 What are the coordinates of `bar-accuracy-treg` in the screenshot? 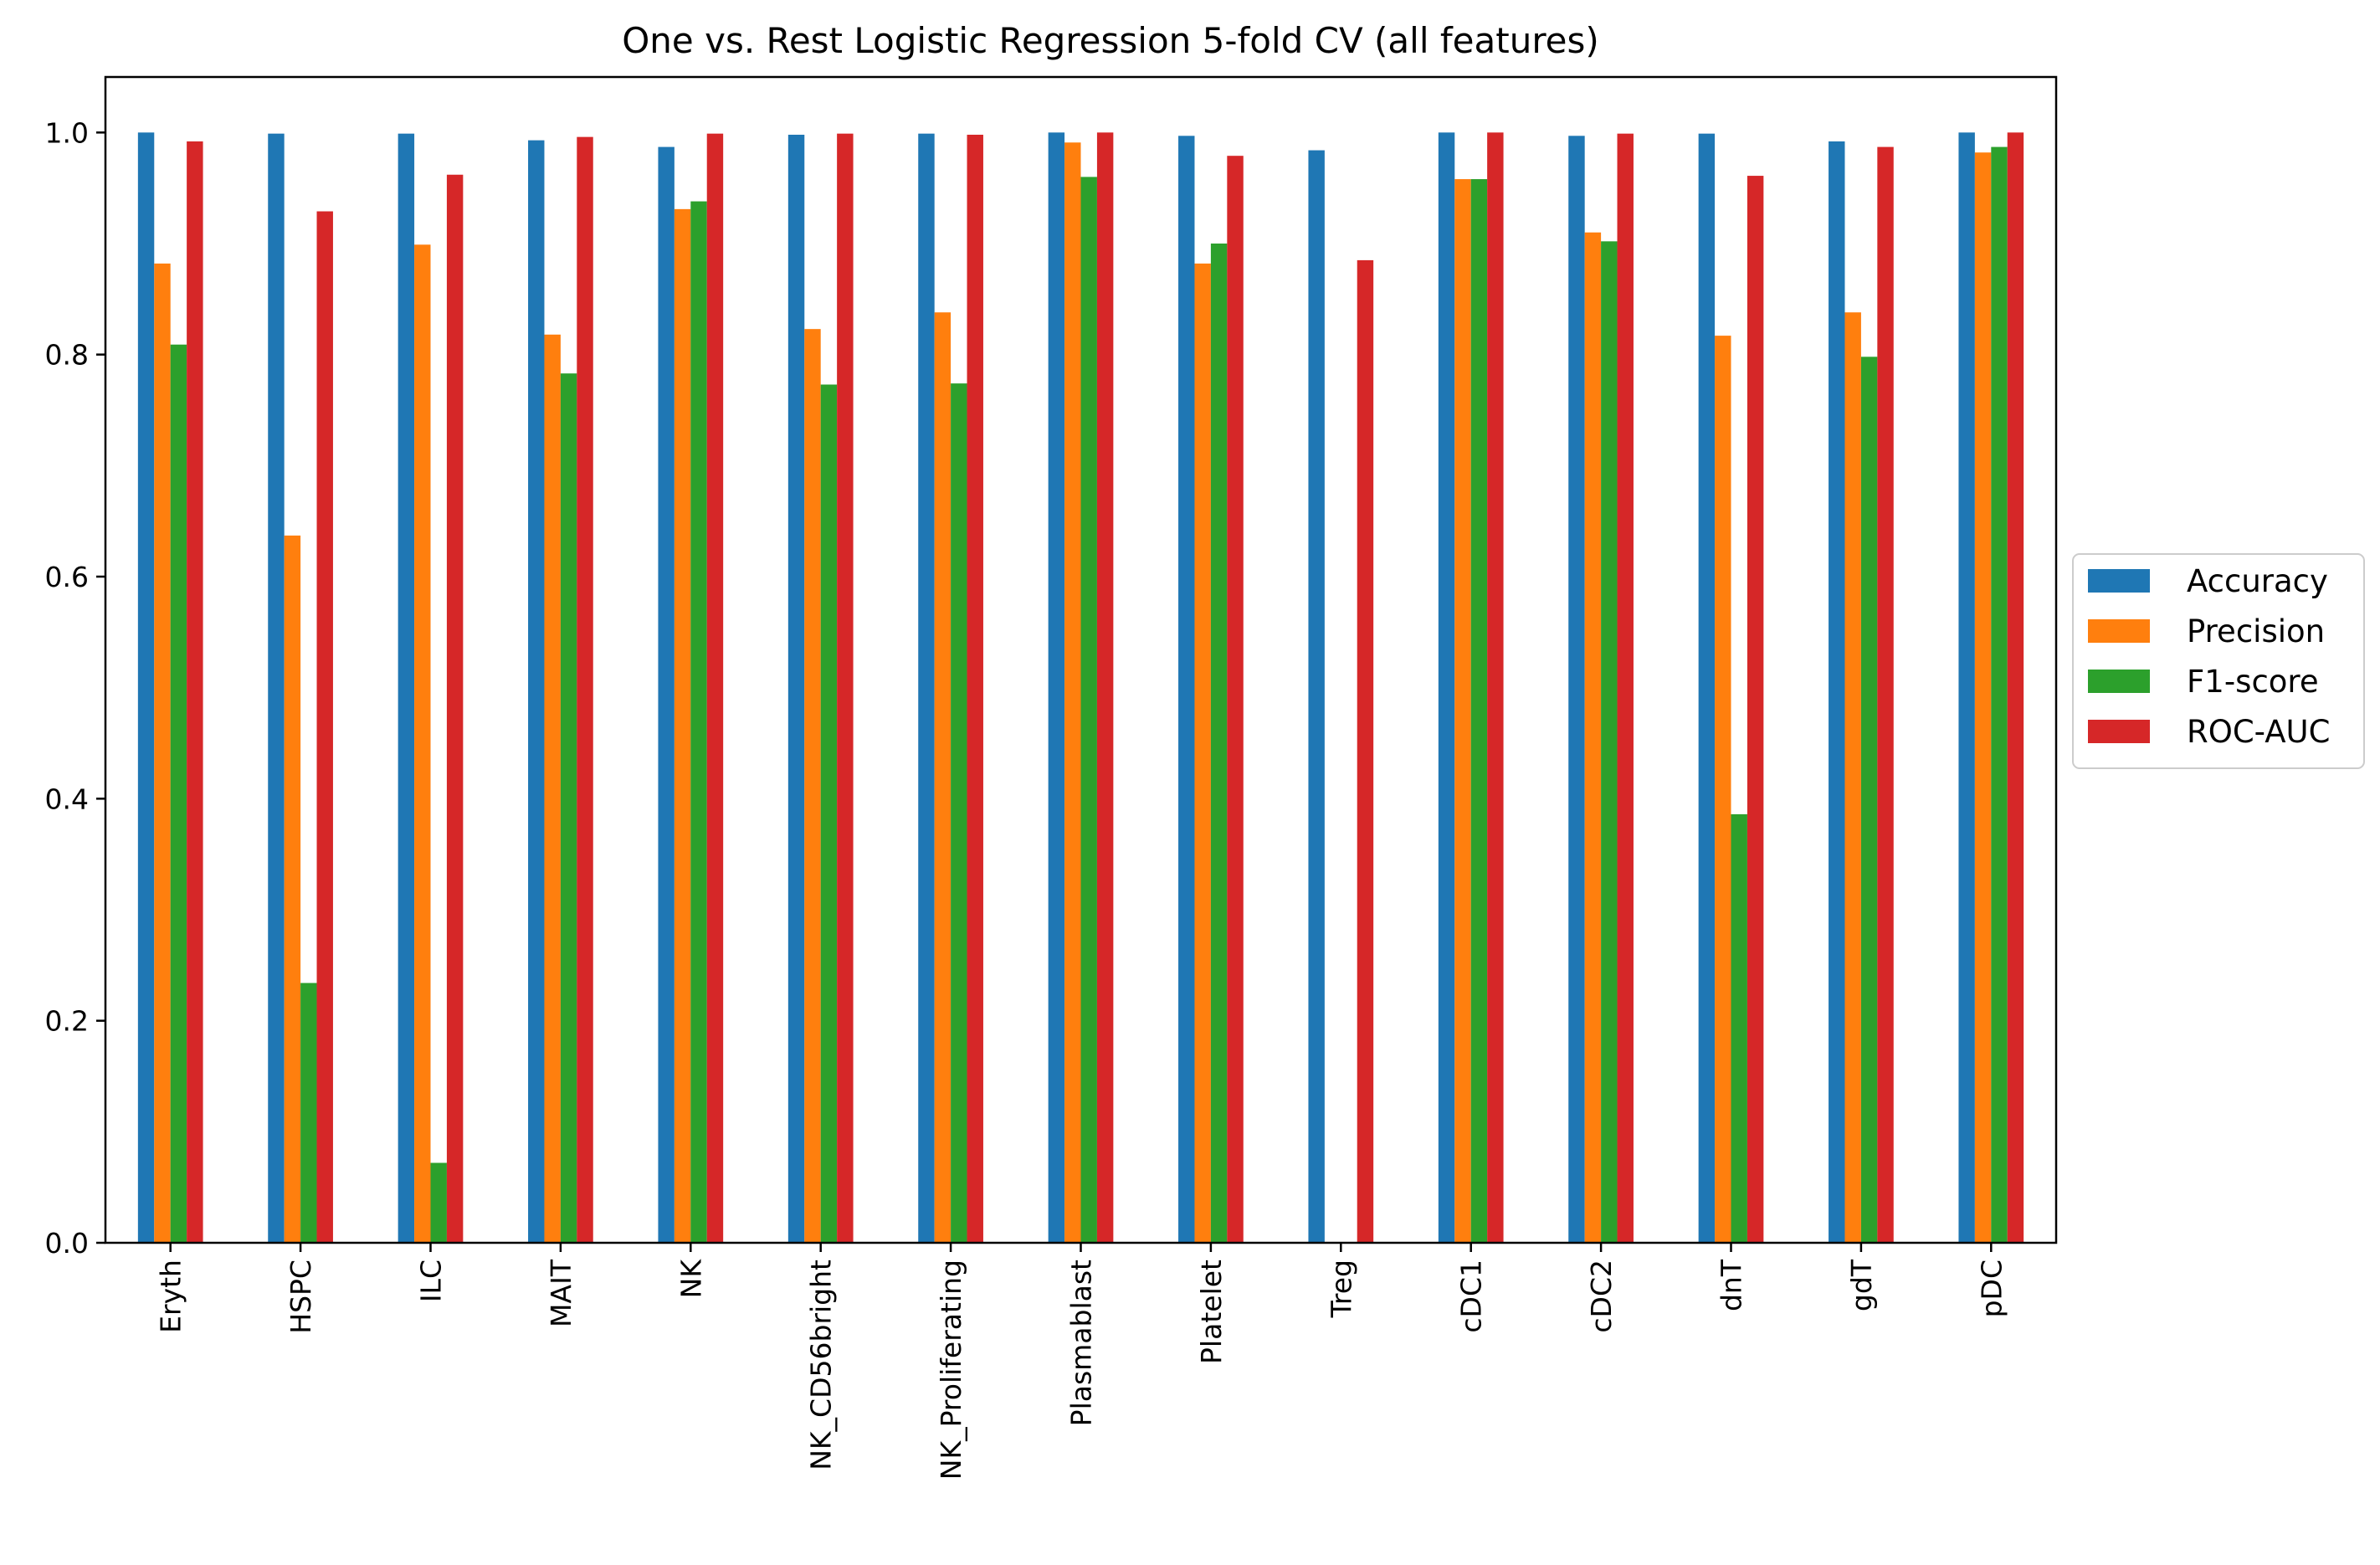 It's located at (1316, 696).